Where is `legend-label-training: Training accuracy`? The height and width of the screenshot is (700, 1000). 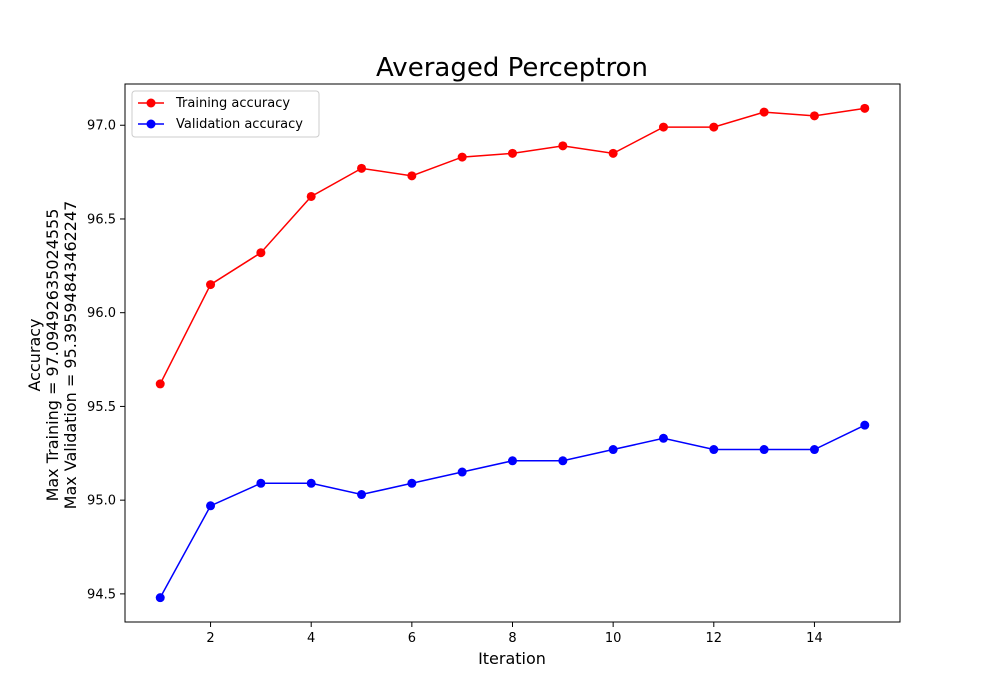
legend-label-training: Training accuracy is located at coordinates (232, 103).